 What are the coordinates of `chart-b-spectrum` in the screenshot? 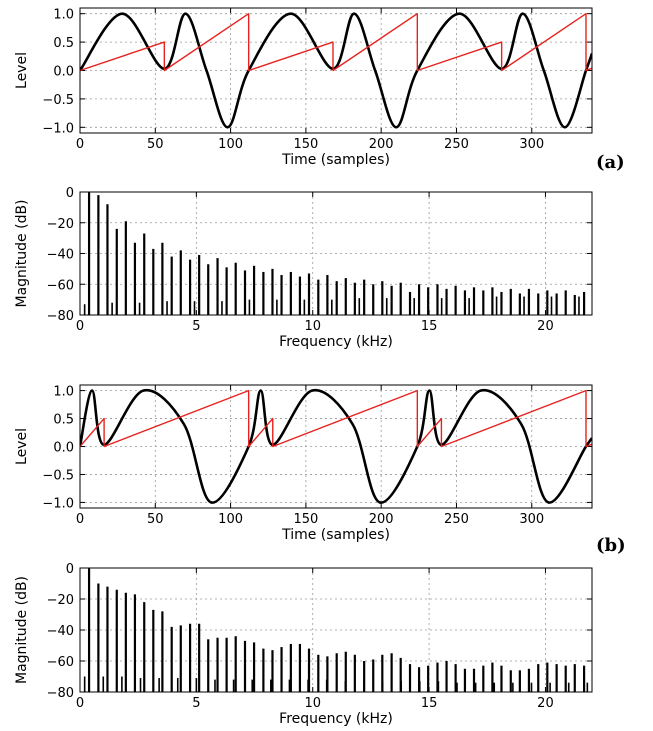 It's located at (336, 630).